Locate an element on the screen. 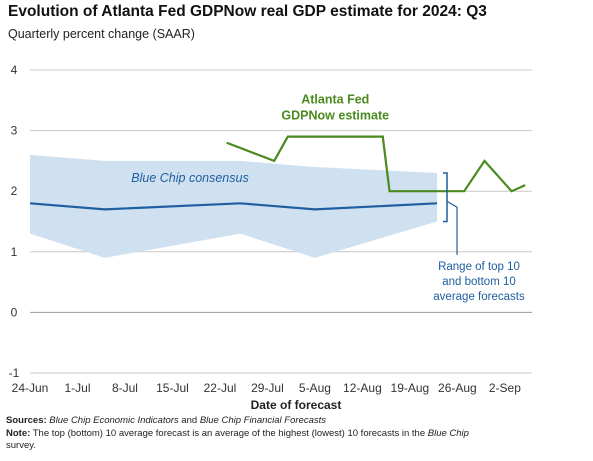 This screenshot has width=593, height=461. sources-text-2: Blue Chip Financial Forecasts is located at coordinates (263, 420).